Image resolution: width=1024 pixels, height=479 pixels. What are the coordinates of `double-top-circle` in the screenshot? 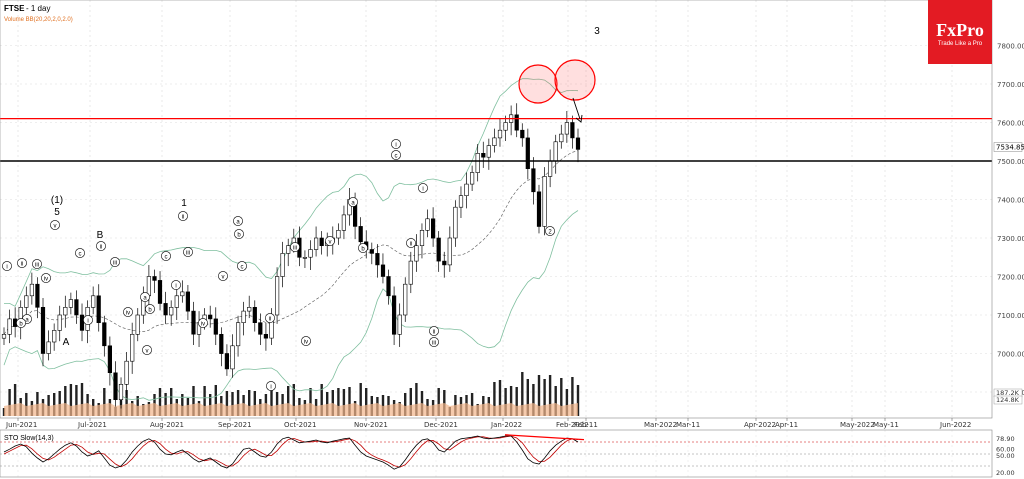 It's located at (538, 84).